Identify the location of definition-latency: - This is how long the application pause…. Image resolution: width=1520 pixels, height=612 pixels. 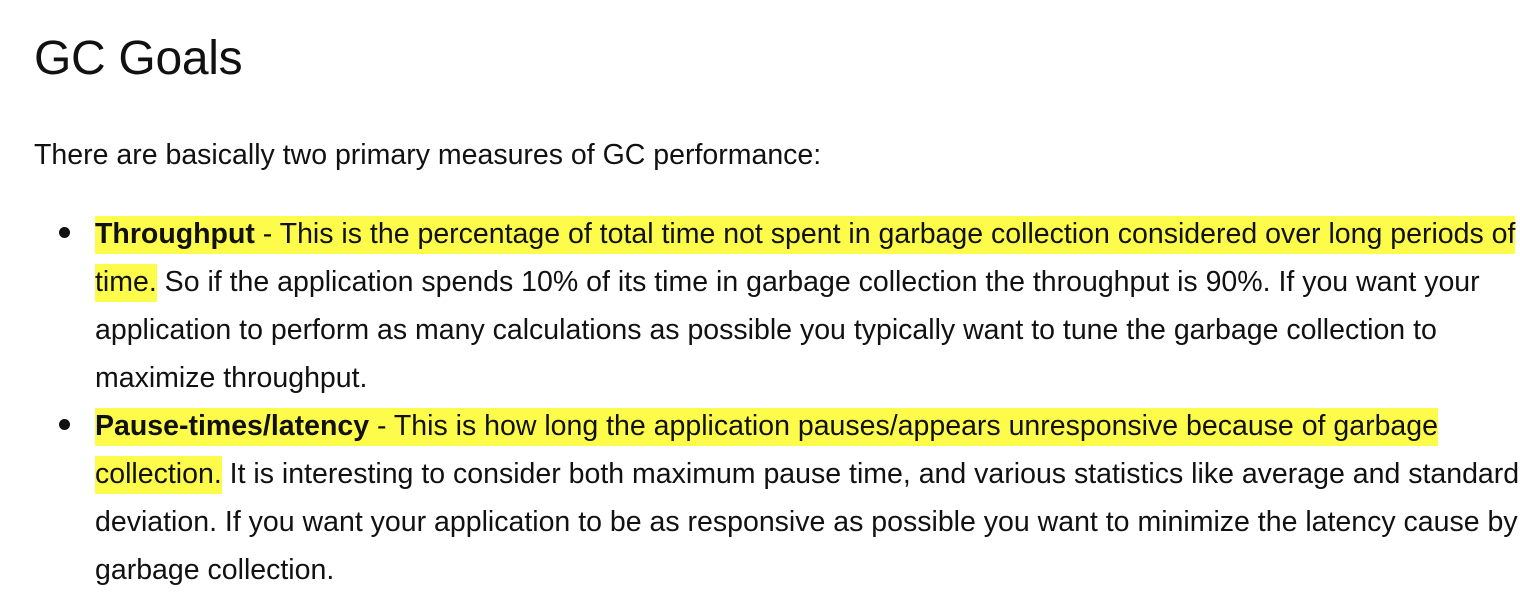
(766, 450).